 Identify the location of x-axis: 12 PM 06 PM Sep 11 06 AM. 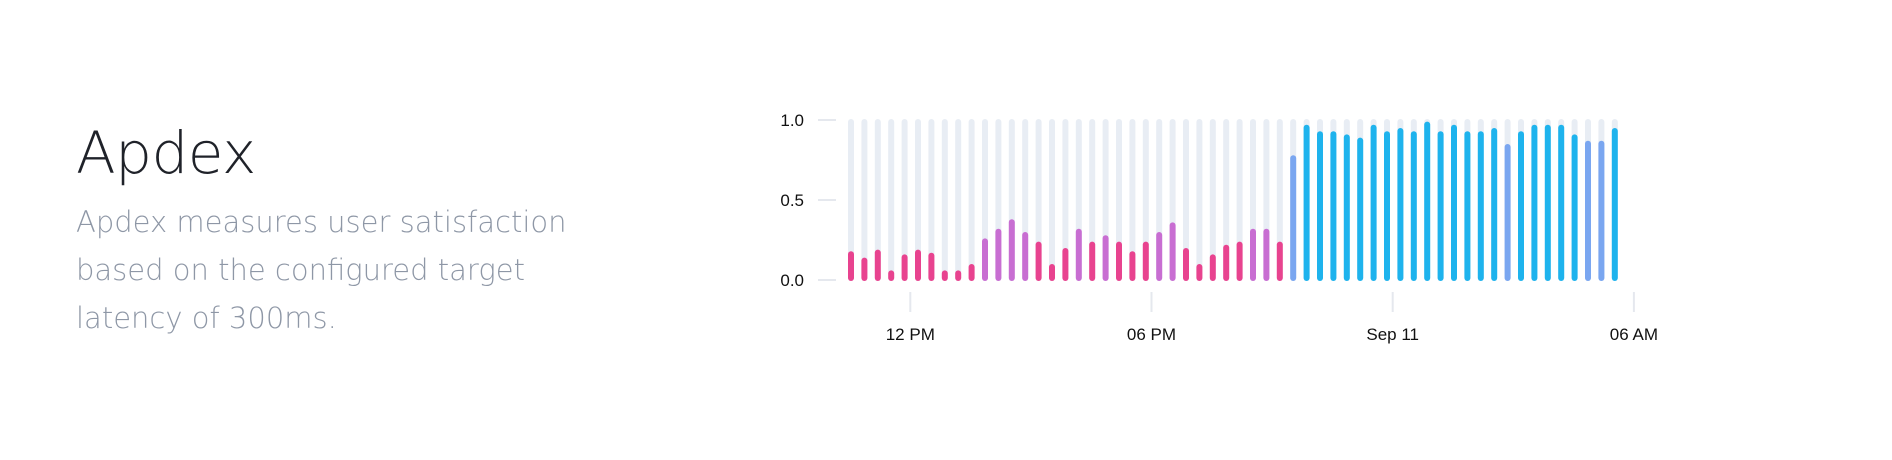
(1272, 318).